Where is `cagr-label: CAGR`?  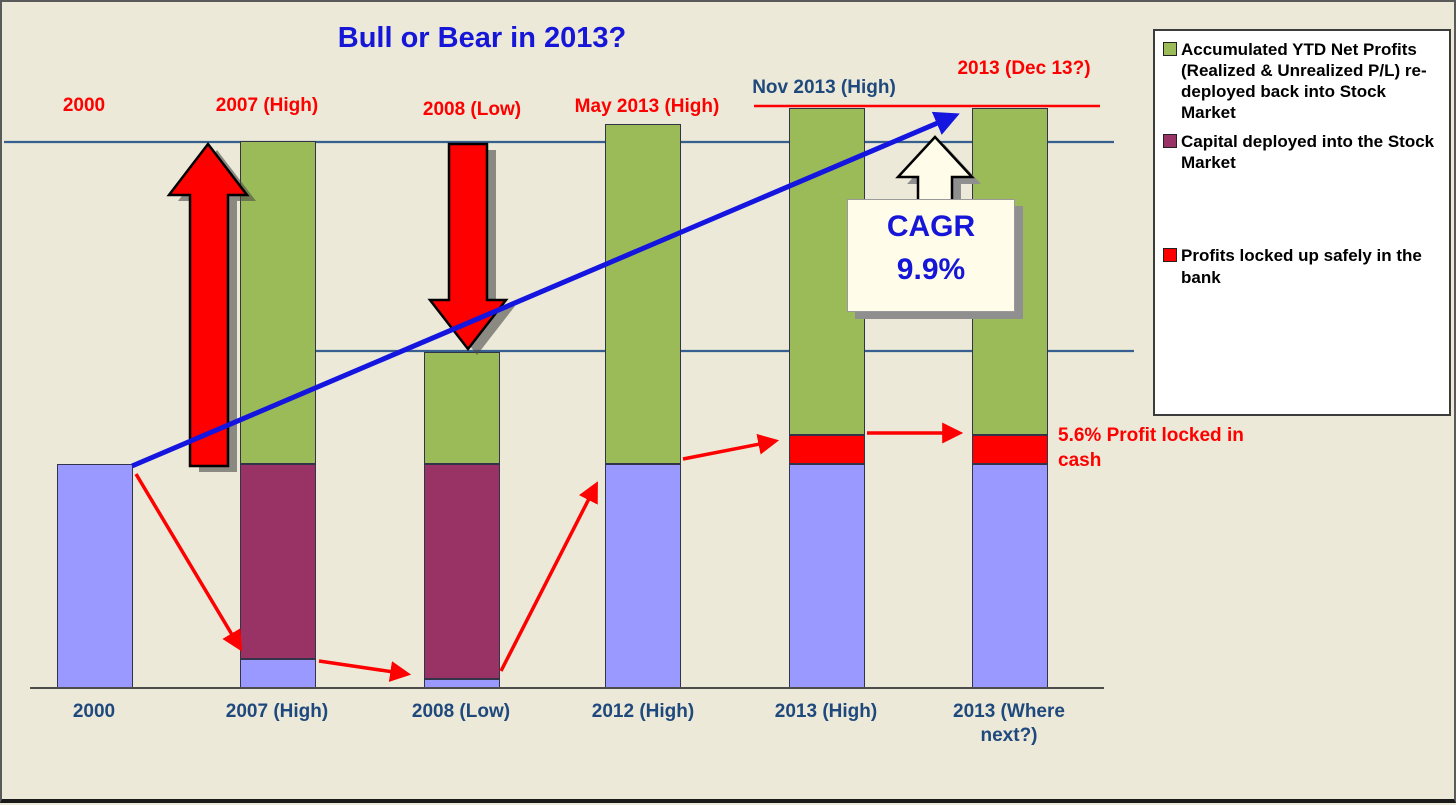 cagr-label: CAGR is located at coordinates (931, 226).